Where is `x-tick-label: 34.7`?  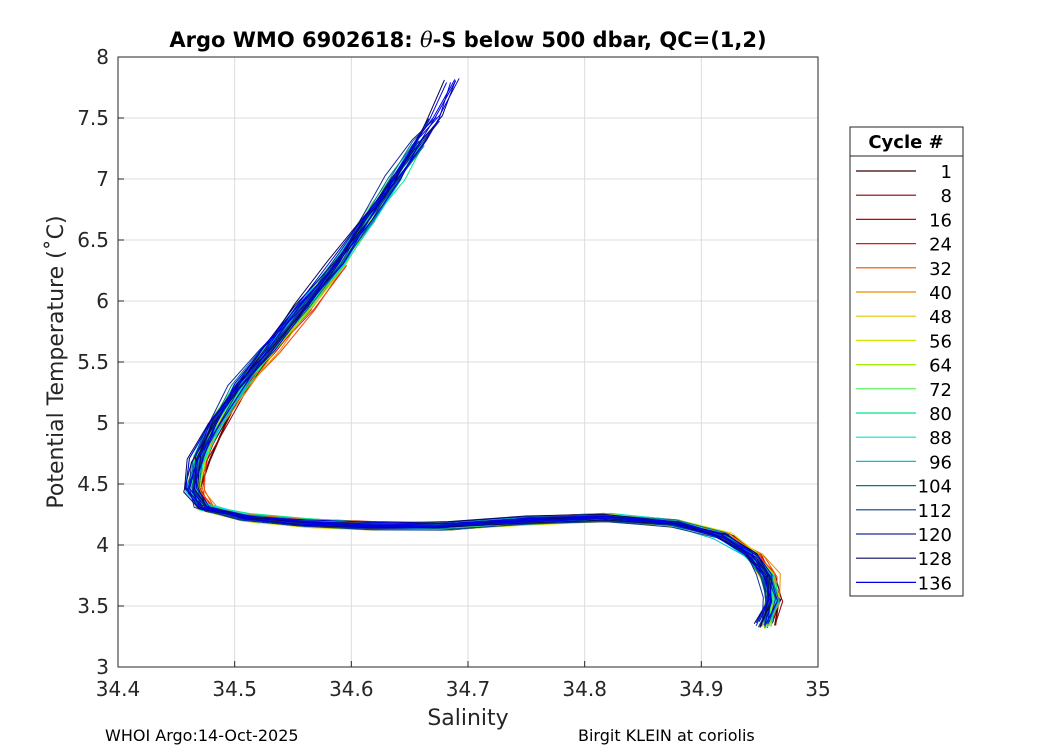
x-tick-label: 34.7 is located at coordinates (468, 689).